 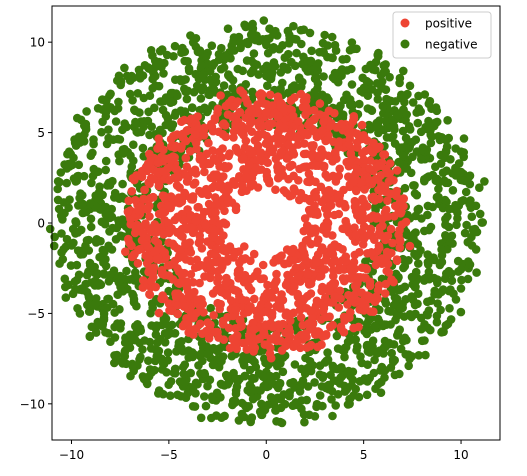 What do you see at coordinates (36, 314) in the screenshot?
I see `y-tick-label: −5` at bounding box center [36, 314].